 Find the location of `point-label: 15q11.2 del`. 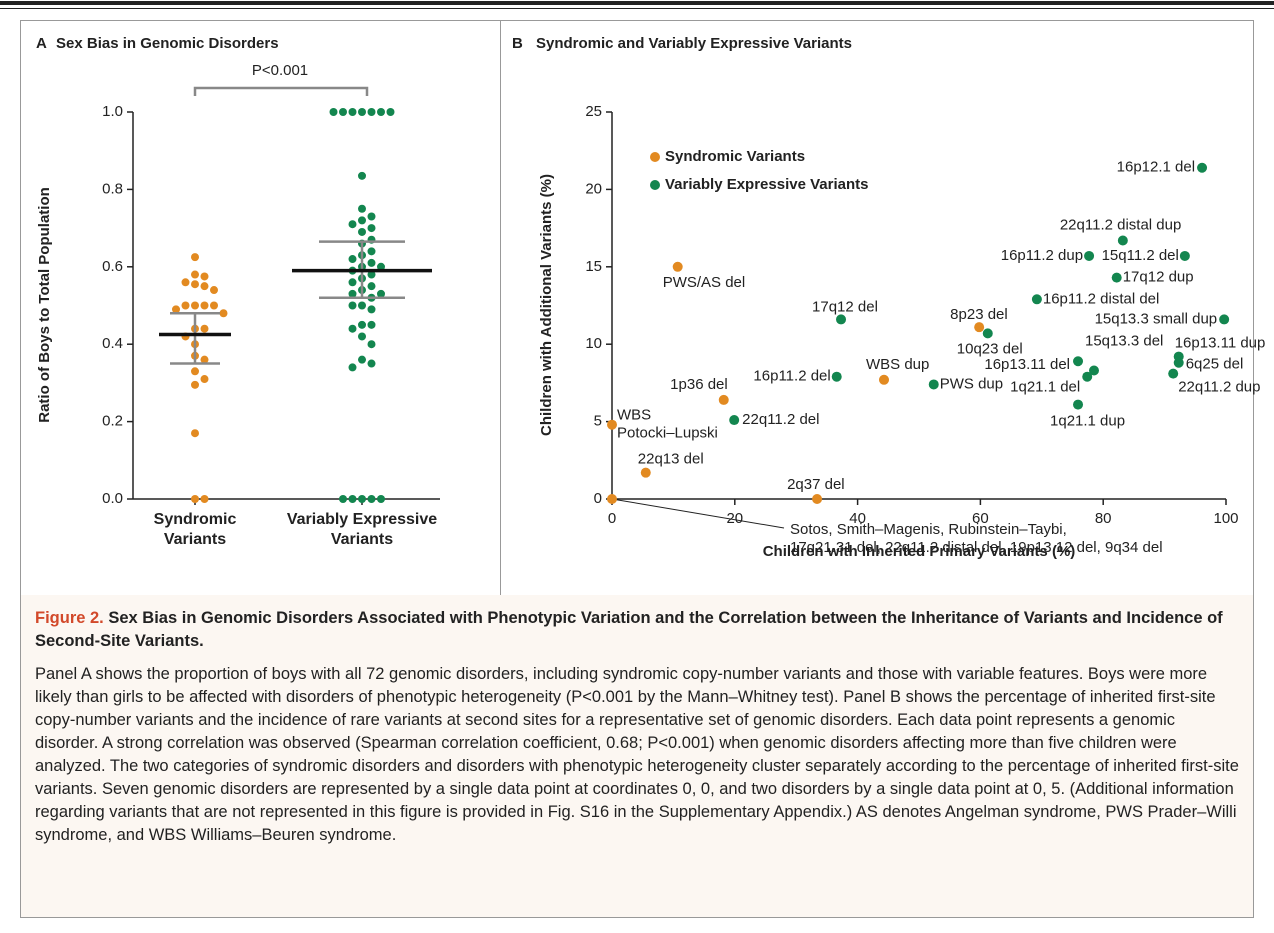

point-label: 15q11.2 del is located at coordinates (1140, 255).